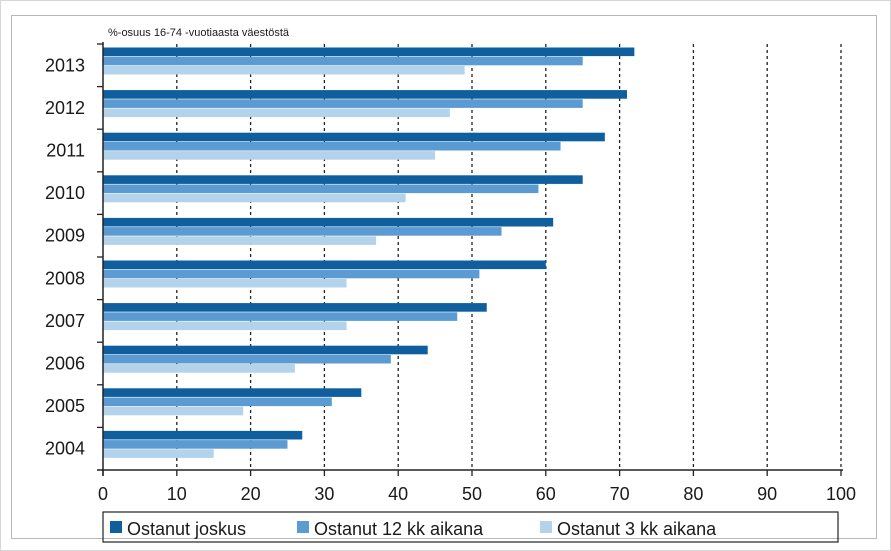  Describe the element at coordinates (546, 494) in the screenshot. I see `x-tick-label-60: 60` at that location.